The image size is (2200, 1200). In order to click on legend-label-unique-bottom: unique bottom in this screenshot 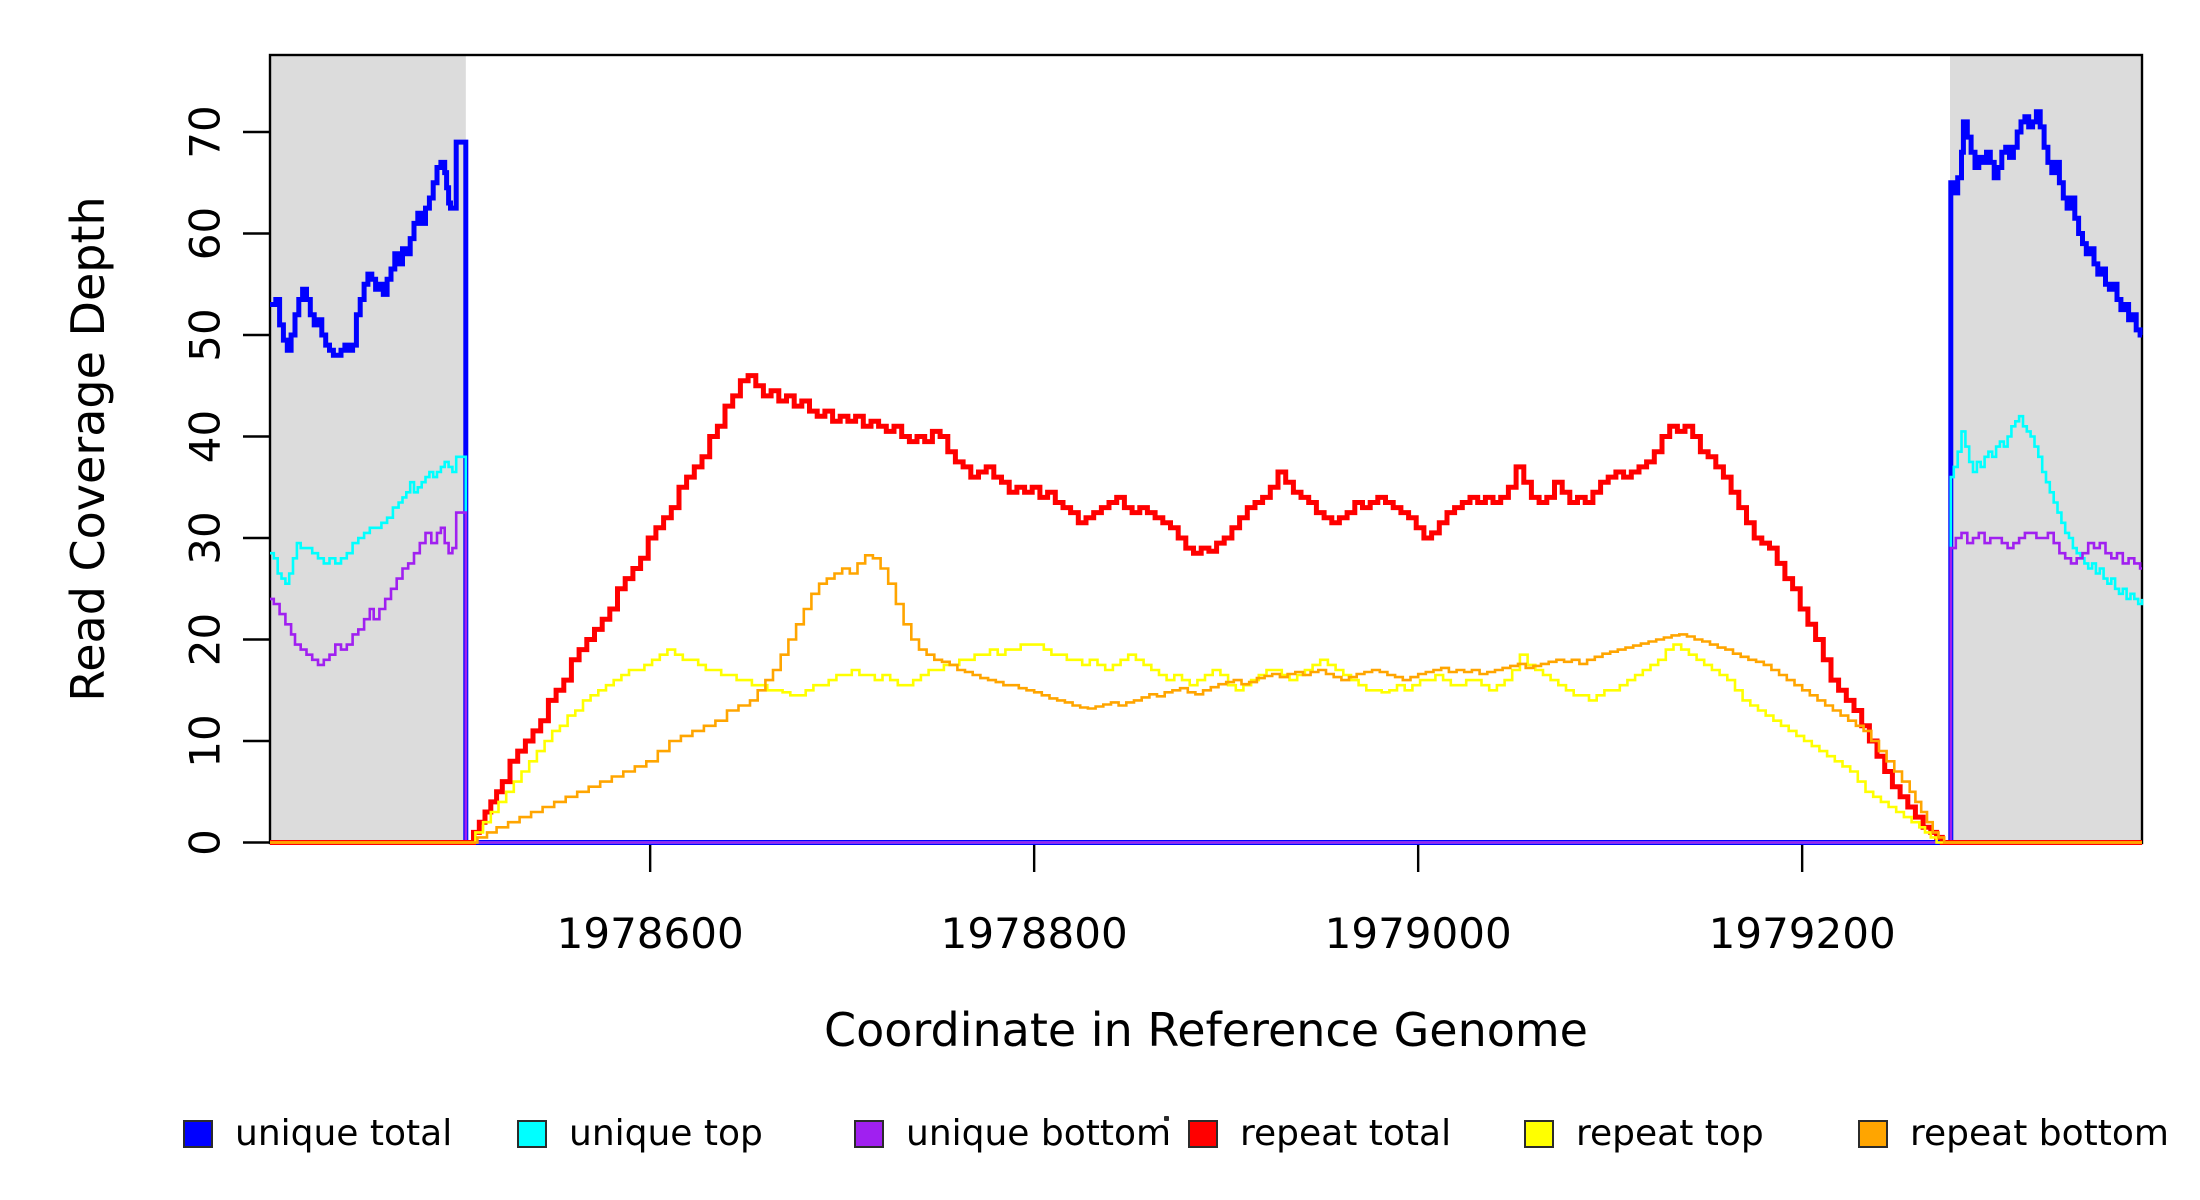, I will do `click(1039, 1133)`.